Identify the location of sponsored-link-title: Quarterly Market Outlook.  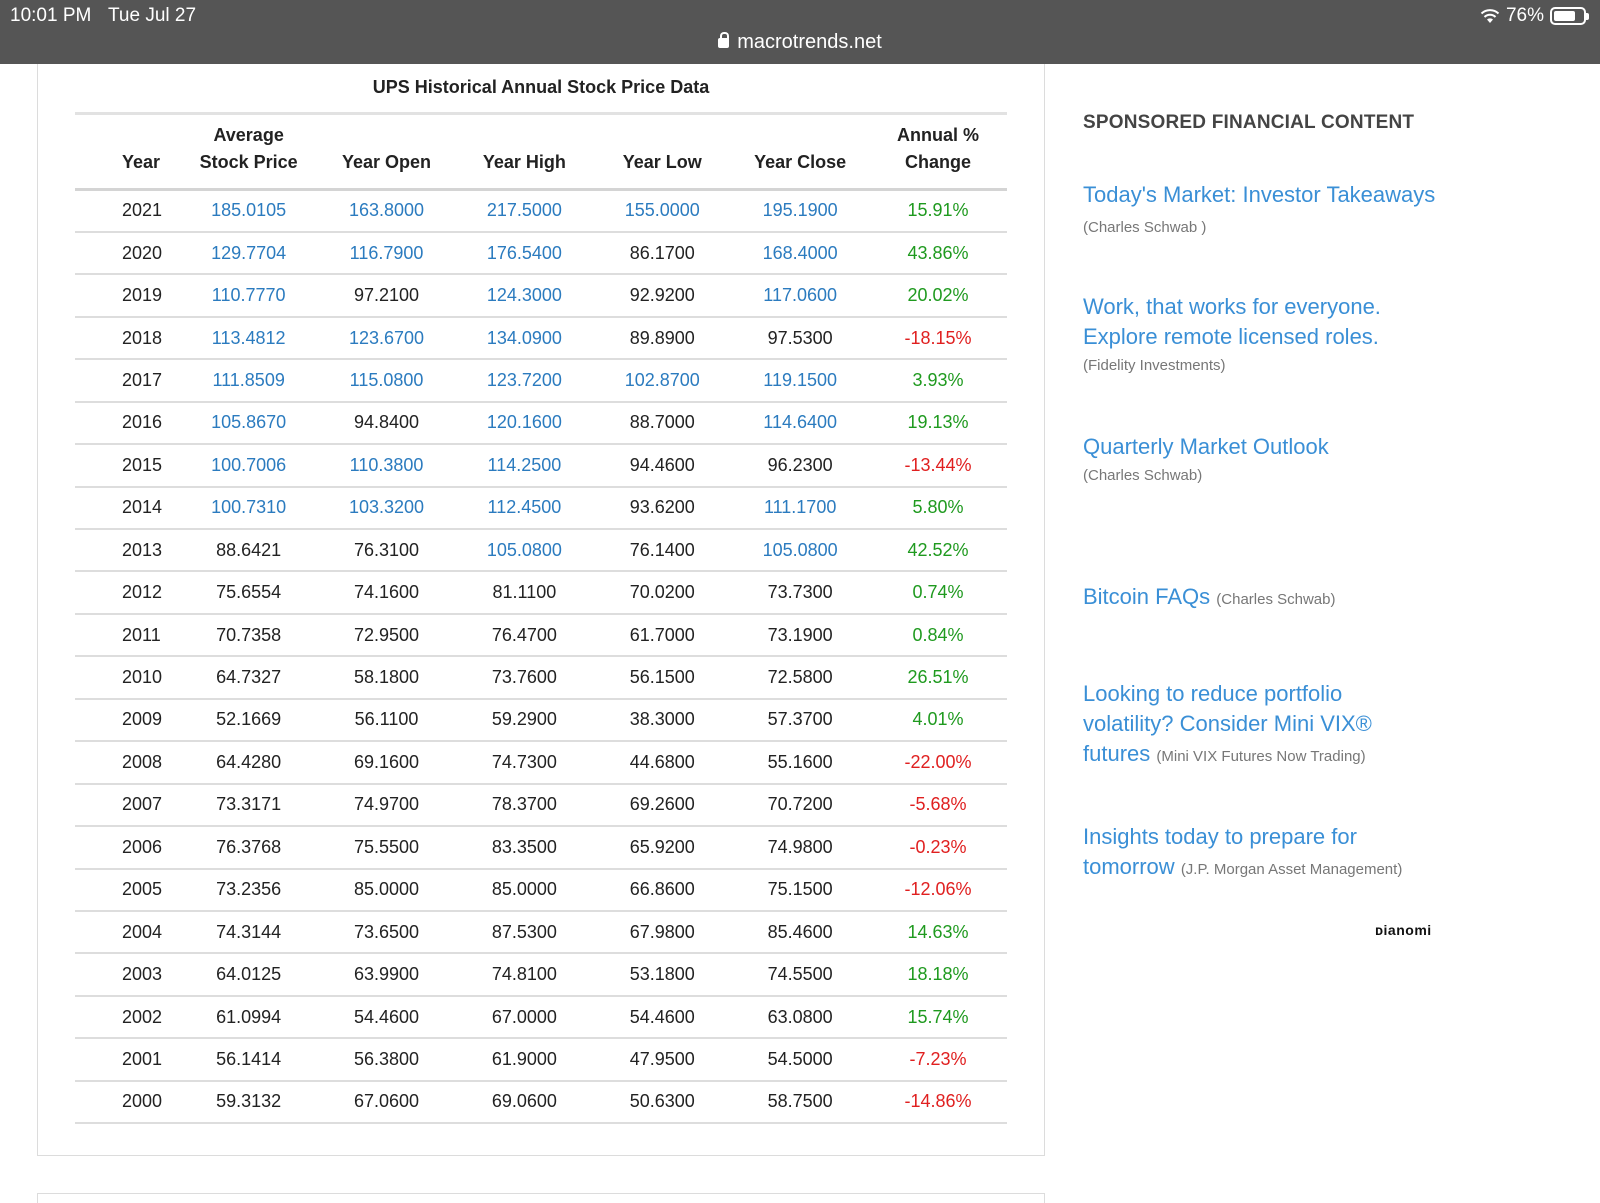
(1206, 446).